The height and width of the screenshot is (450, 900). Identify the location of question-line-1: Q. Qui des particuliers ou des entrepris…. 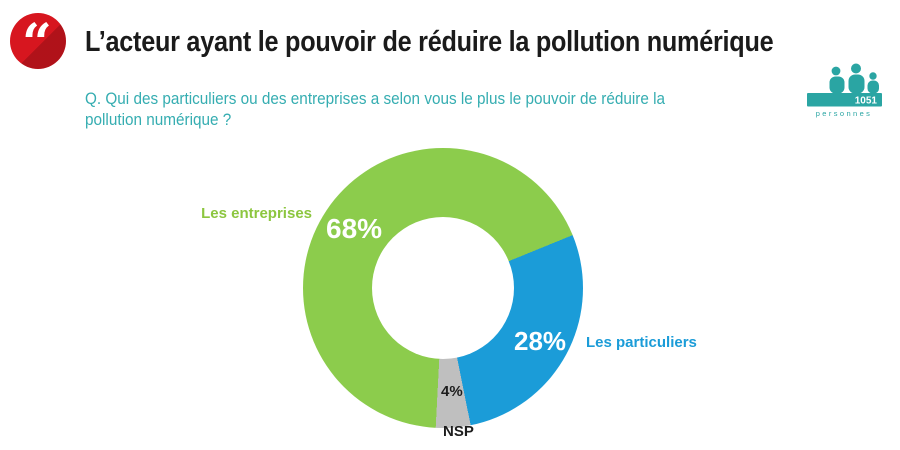
(375, 98).